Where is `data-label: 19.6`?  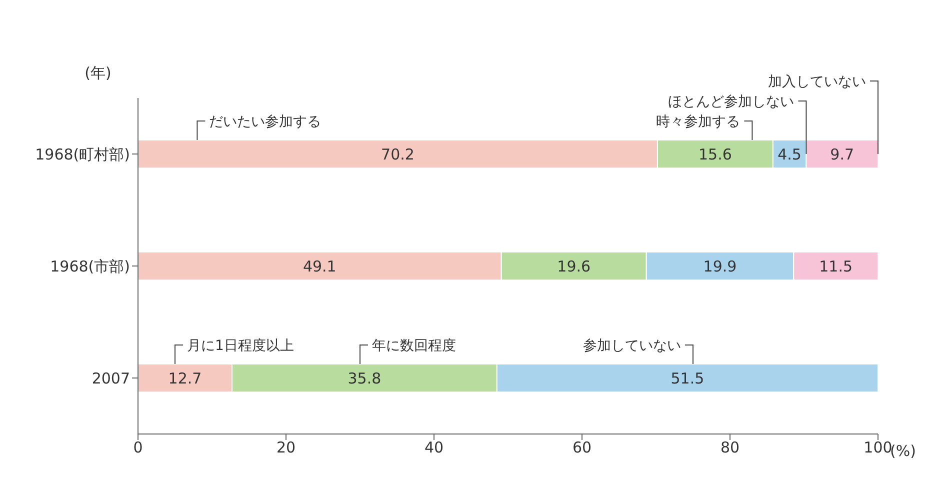
data-label: 19.6 is located at coordinates (574, 266).